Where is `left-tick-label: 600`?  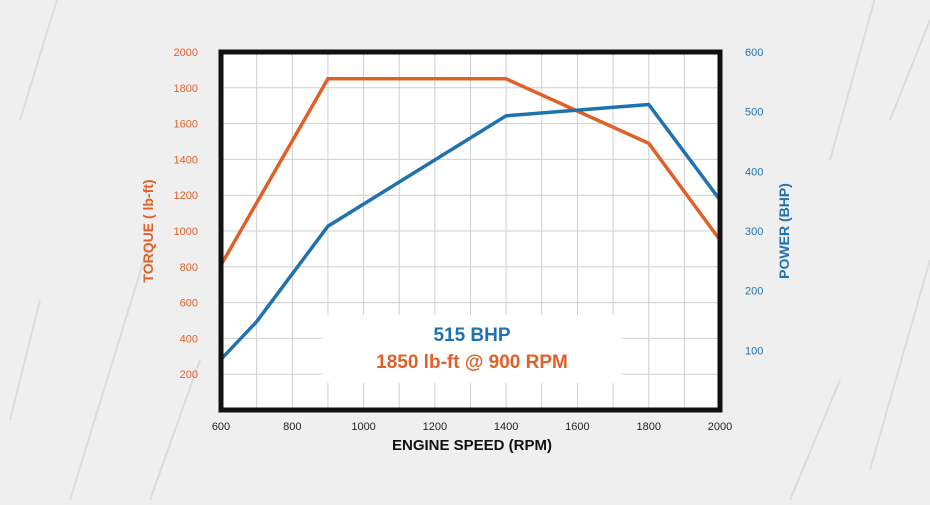 left-tick-label: 600 is located at coordinates (189, 304).